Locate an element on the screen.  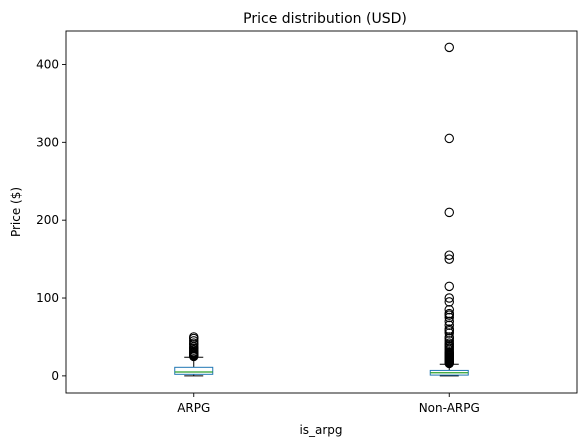
y-tick-label: 100 is located at coordinates (47, 298).